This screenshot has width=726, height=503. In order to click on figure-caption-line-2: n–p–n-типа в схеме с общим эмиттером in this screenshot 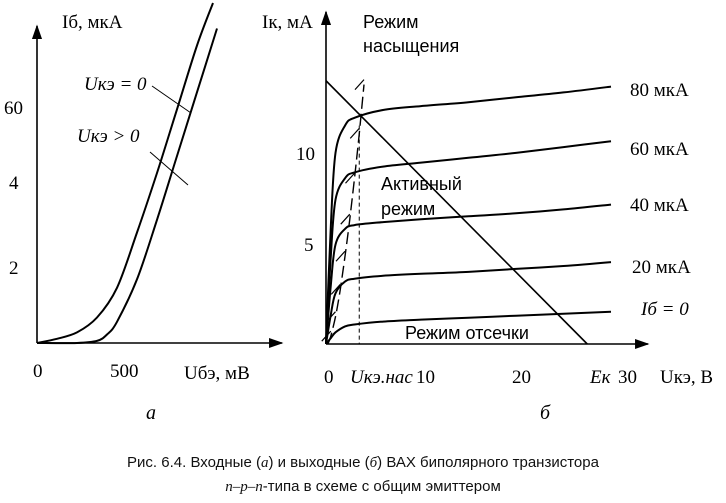, I will do `click(363, 487)`.